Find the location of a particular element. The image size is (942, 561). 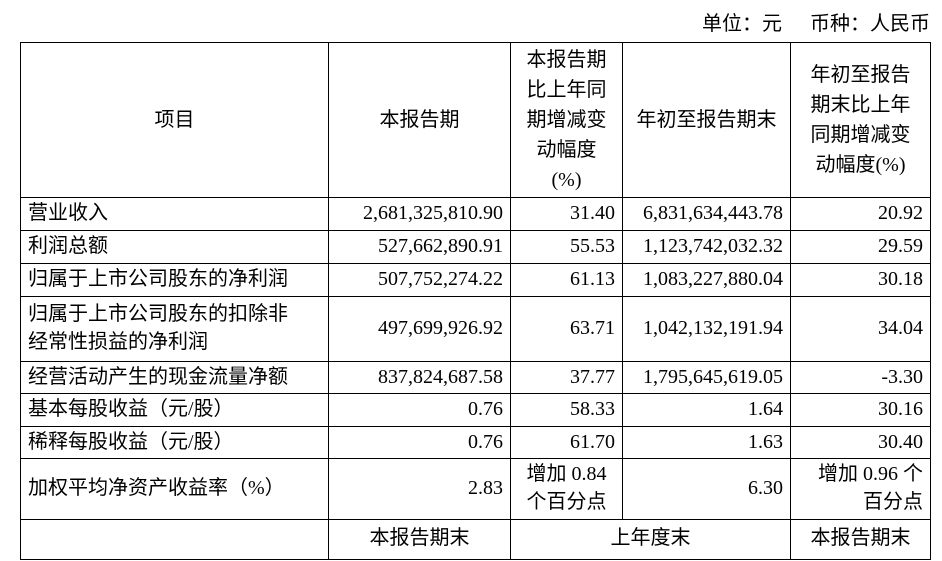

ytd-change-value: 30.40 is located at coordinates (860, 442).